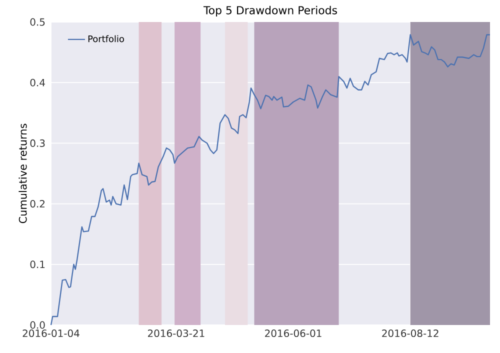  What do you see at coordinates (37, 204) in the screenshot?
I see `y-tick-label: 0.2` at bounding box center [37, 204].